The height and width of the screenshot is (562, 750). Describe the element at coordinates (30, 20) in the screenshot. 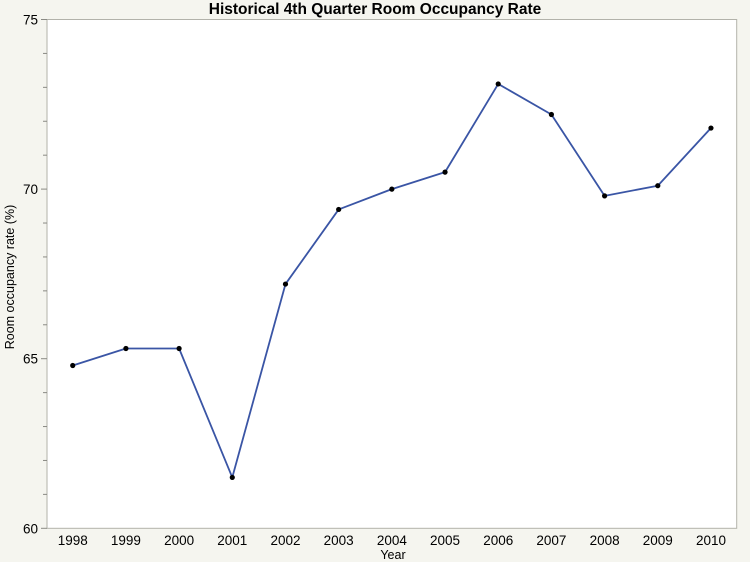

I see `y-tick-label: 75` at that location.